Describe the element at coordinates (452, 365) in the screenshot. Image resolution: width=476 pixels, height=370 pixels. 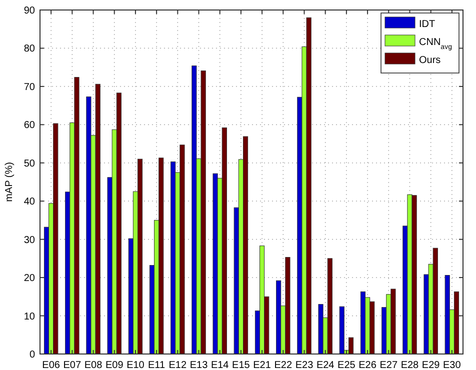
I see `x-tick-label: E30` at that location.